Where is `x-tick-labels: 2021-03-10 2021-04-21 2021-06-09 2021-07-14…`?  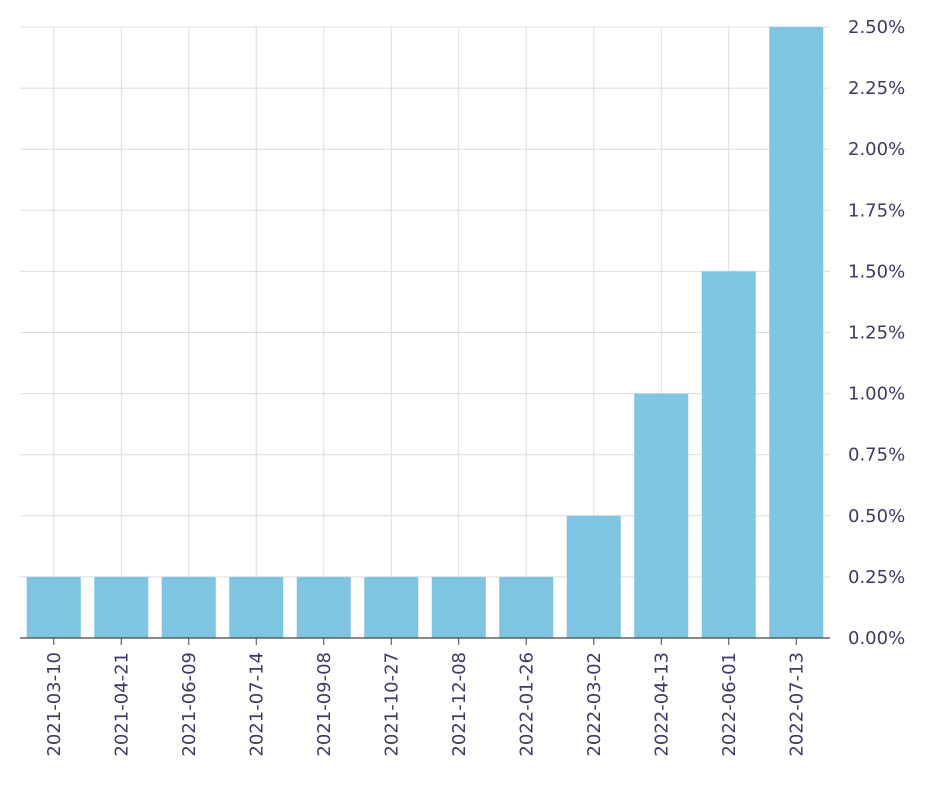
x-tick-labels: 2021-03-10 2021-04-21 2021-06-09 2021-07-14… is located at coordinates (426, 704).